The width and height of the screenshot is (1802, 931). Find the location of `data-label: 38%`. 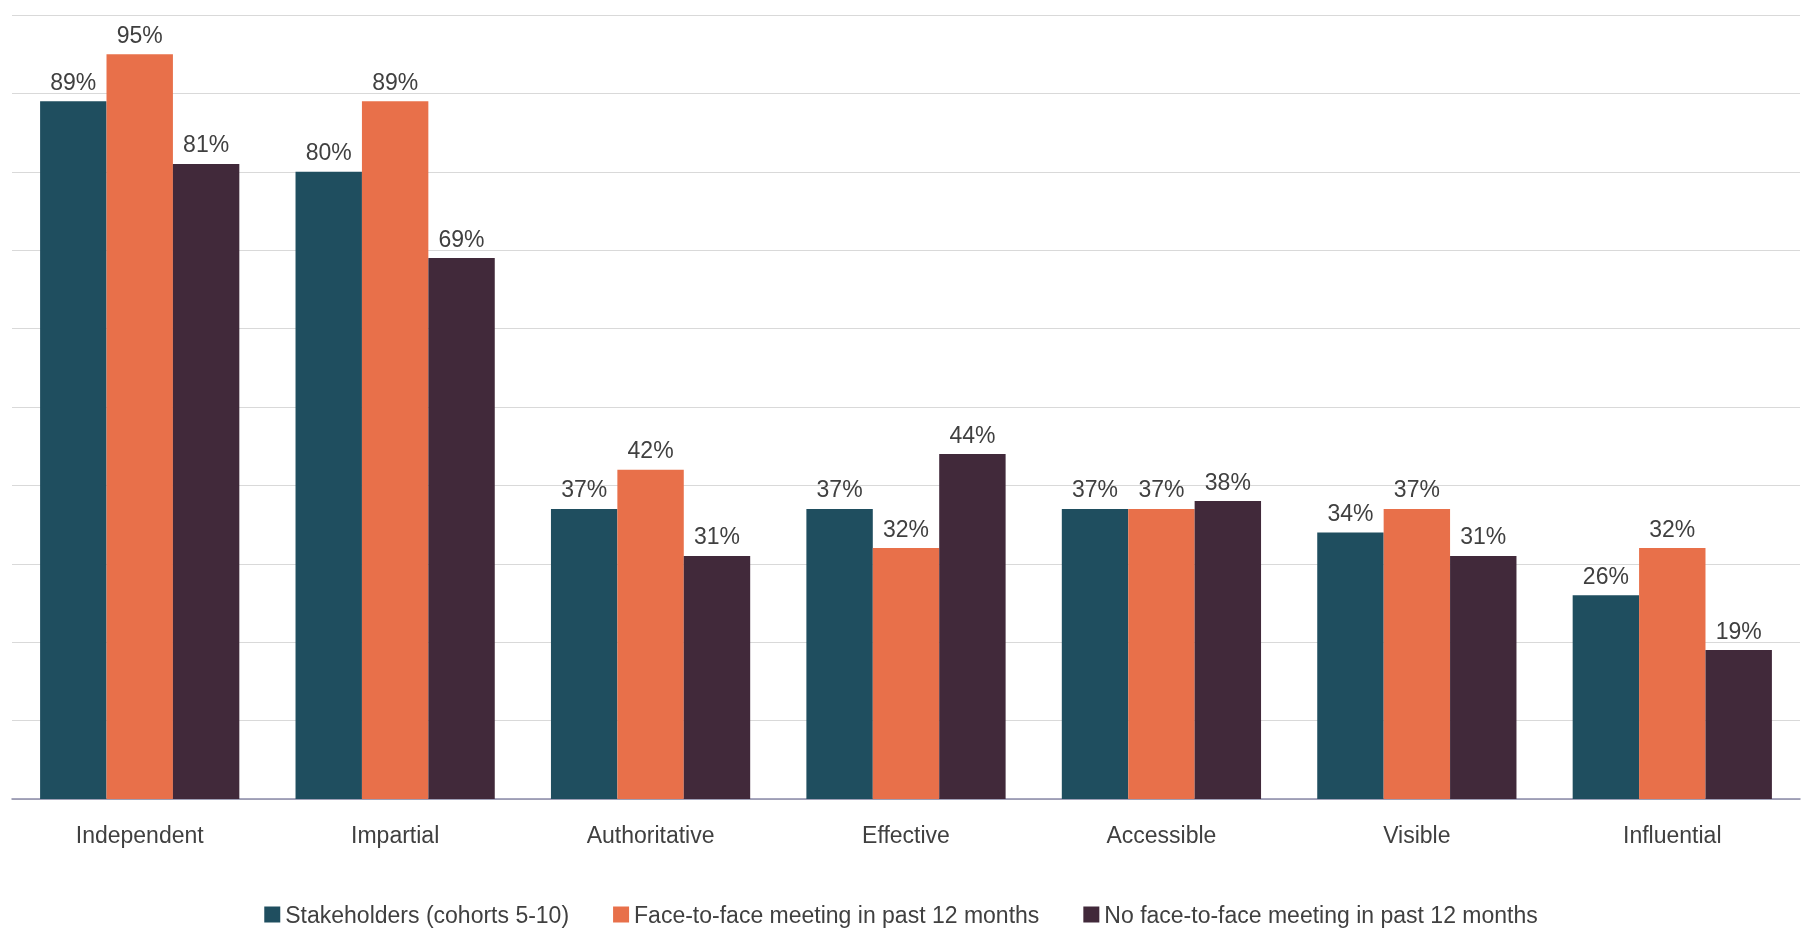

data-label: 38% is located at coordinates (1227, 481).